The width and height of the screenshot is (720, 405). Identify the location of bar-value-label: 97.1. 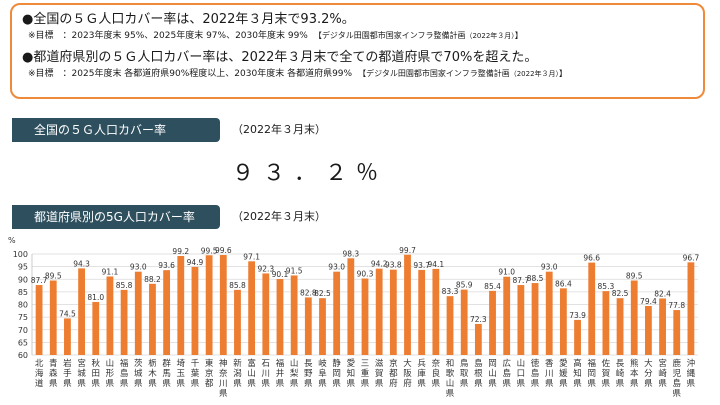
(251, 256).